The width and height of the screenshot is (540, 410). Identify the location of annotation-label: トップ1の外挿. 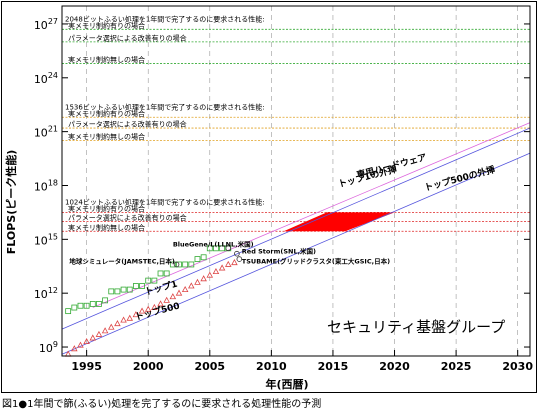
(367, 176).